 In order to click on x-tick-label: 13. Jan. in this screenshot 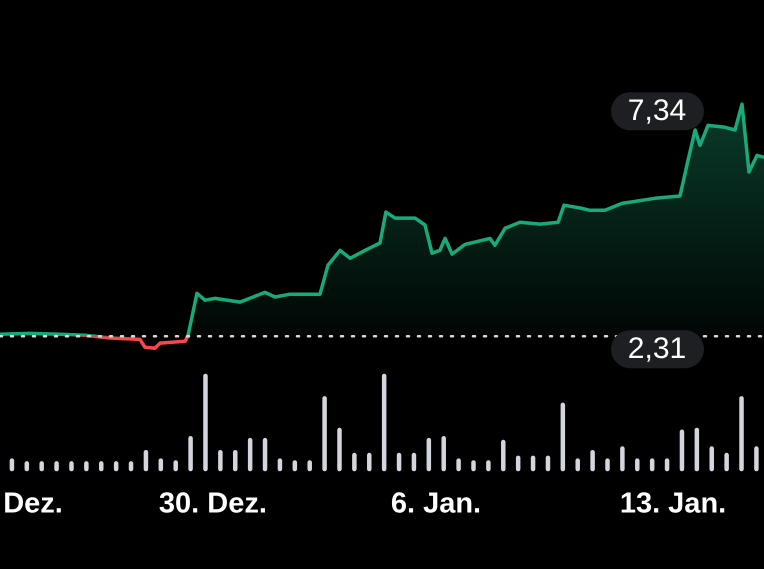, I will do `click(673, 504)`.